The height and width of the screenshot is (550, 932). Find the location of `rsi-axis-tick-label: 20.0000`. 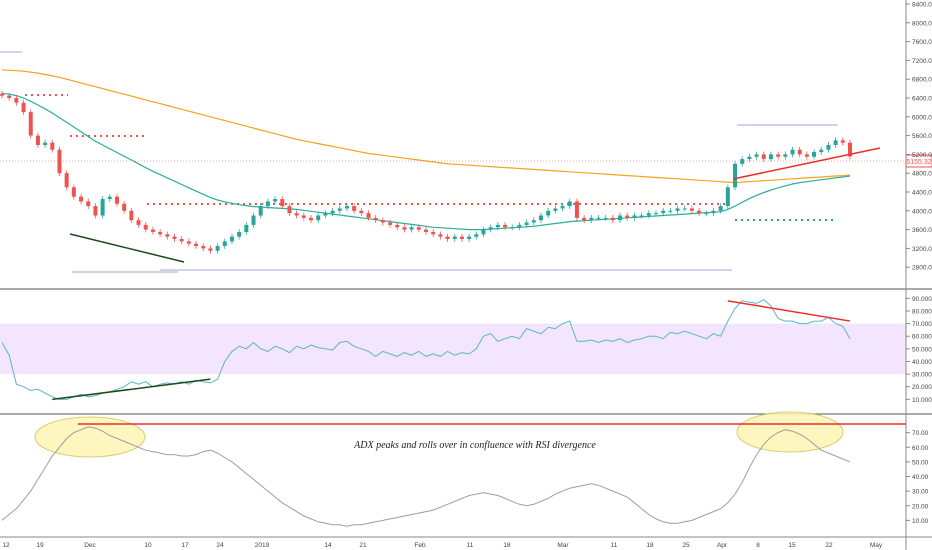

rsi-axis-tick-label: 20.0000 is located at coordinates (922, 387).